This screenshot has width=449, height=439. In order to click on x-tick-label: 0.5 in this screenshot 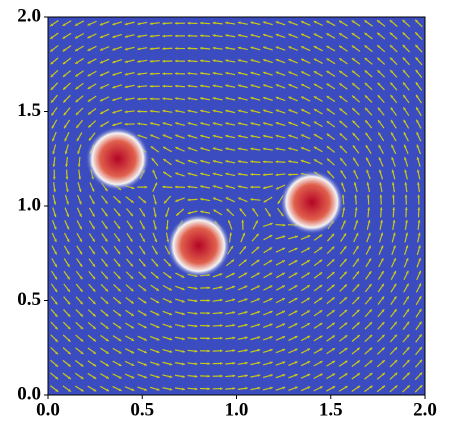, I will do `click(142, 409)`.